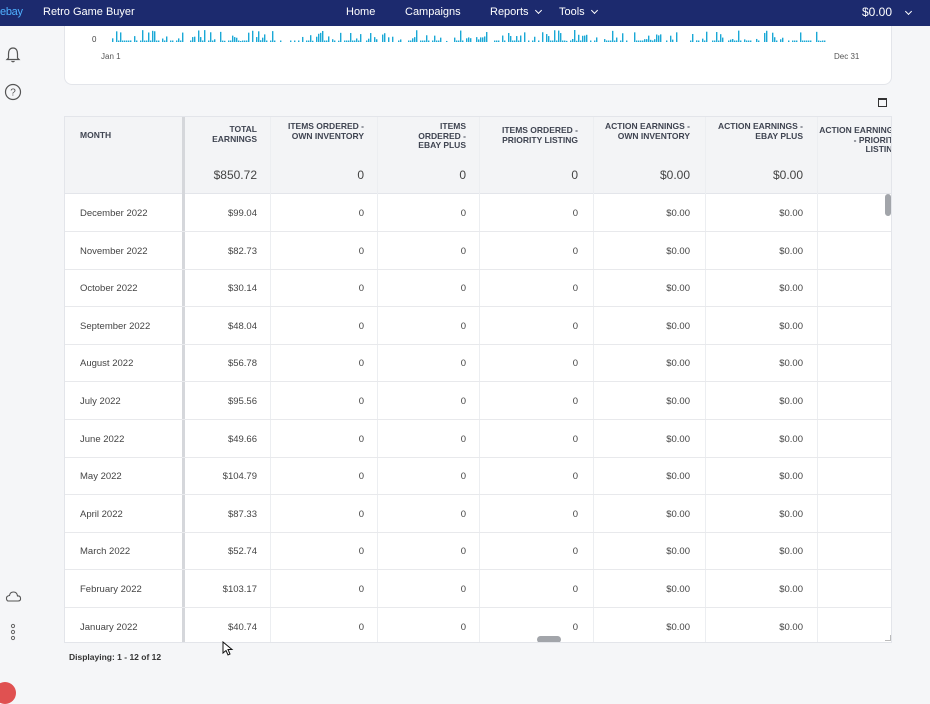 The image size is (930, 704). I want to click on column-header: ITEMS ORDERED - OWN INVENTORY, so click(325, 131).